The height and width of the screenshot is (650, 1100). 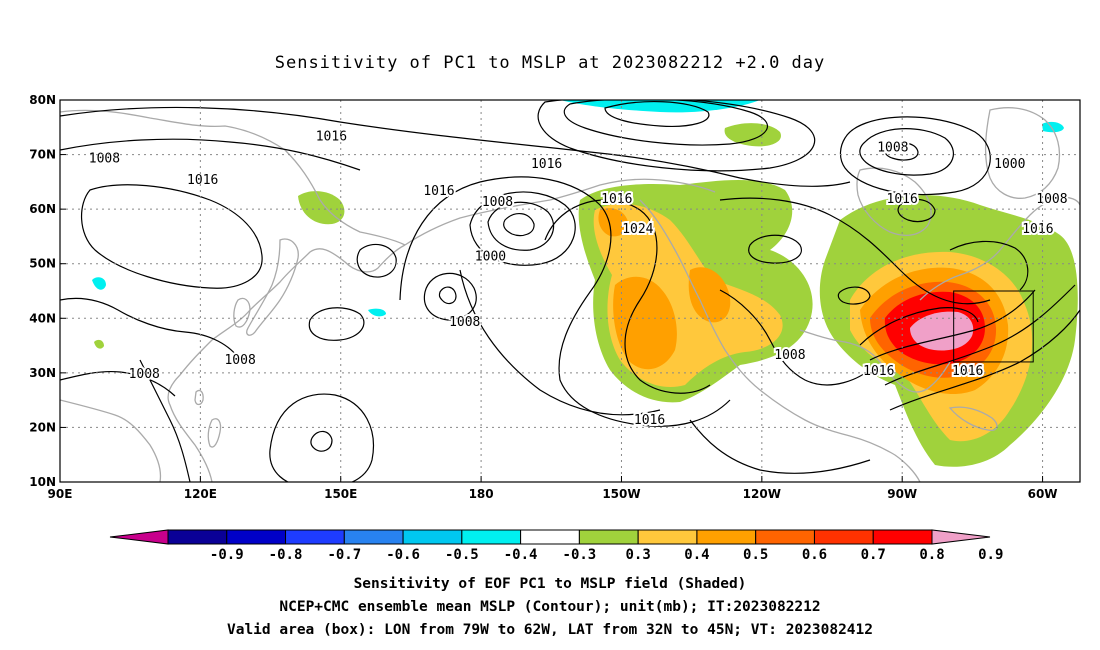 I want to click on contour-hudson-low, so click(x=916, y=210).